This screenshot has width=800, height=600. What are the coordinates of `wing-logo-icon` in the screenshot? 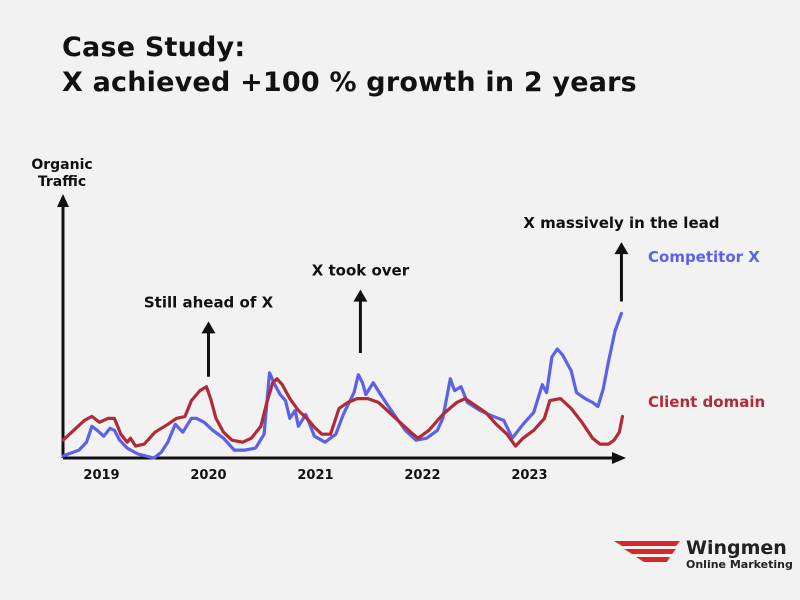 It's located at (647, 551).